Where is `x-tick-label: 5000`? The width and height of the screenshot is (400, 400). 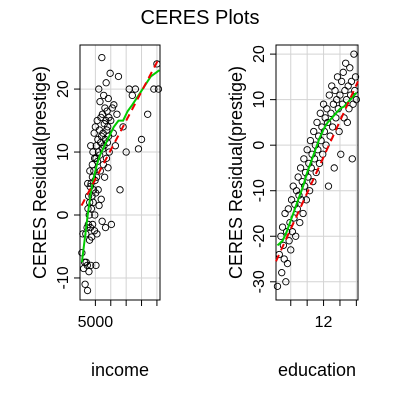
x-tick-label: 5000 is located at coordinates (96, 322).